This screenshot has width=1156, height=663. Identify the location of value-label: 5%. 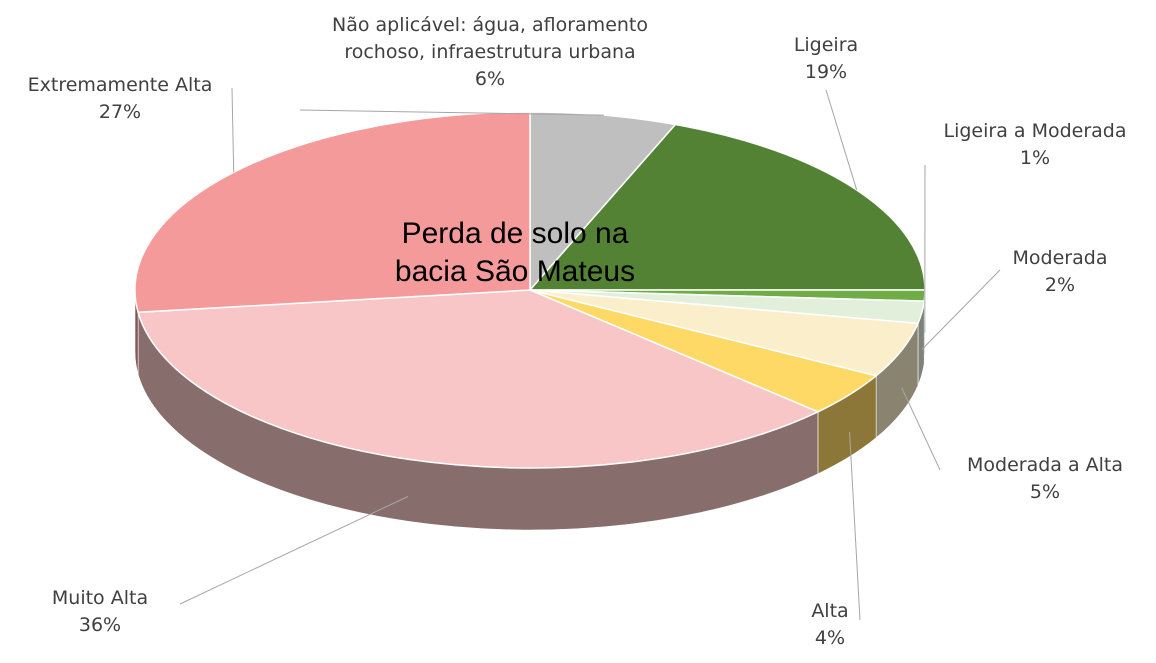
(1045, 492).